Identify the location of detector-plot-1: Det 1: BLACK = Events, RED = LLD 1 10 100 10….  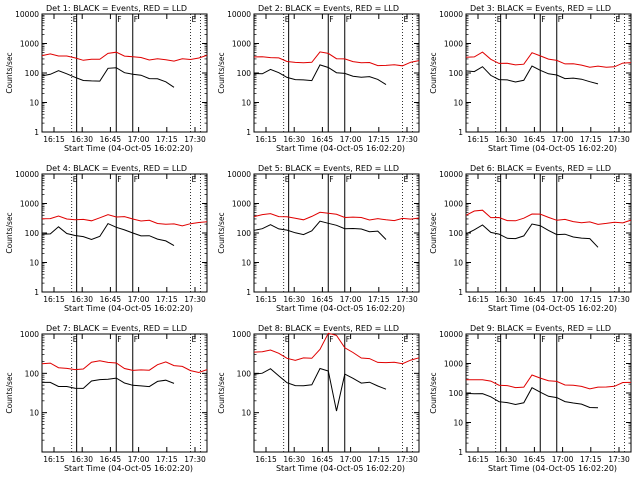
(106, 78).